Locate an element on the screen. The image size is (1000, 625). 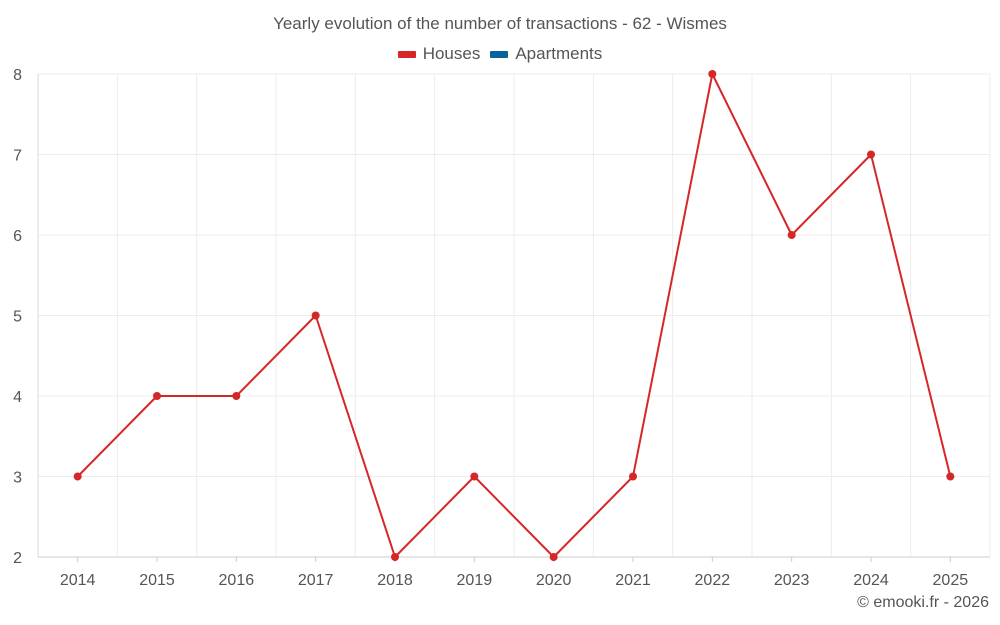
y-tick-label: 3 is located at coordinates (17, 478).